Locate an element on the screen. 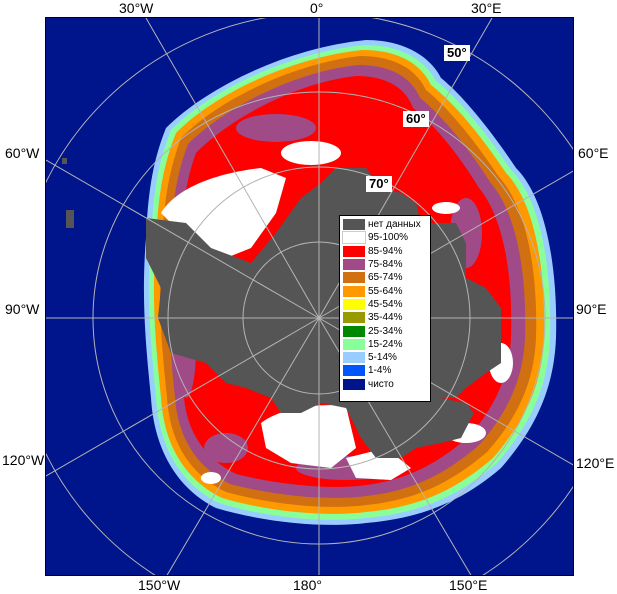 The image size is (617, 594). legend-item: 35-44% is located at coordinates (385, 317).